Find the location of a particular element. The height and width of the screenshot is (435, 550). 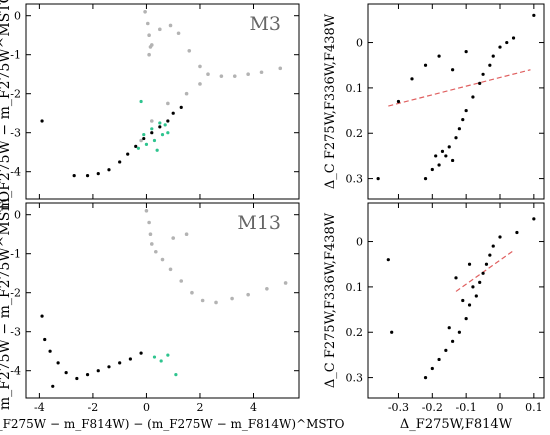

panel-title: M3 is located at coordinates (265, 24).